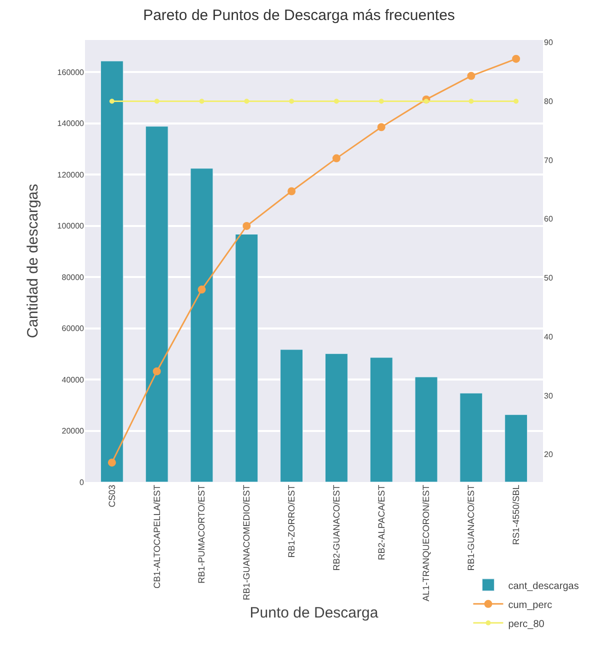 The height and width of the screenshot is (649, 598). I want to click on y-tick-label: 120000, so click(71, 175).